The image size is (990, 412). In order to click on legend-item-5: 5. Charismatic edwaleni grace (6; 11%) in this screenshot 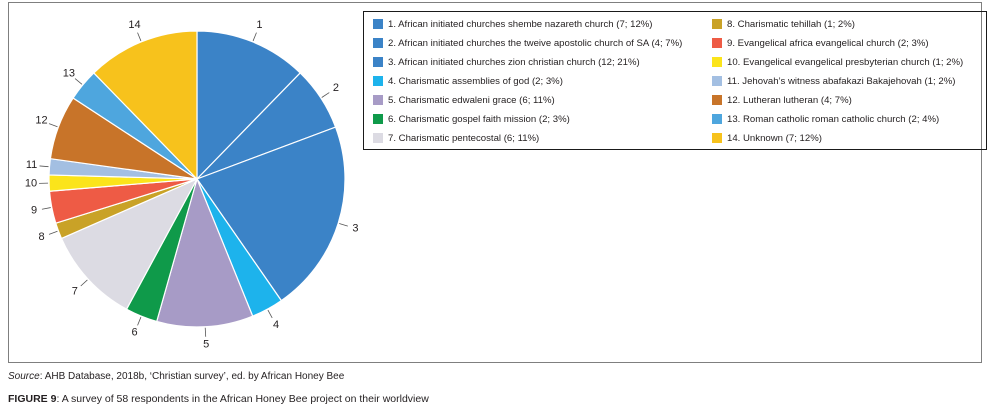, I will do `click(464, 100)`.